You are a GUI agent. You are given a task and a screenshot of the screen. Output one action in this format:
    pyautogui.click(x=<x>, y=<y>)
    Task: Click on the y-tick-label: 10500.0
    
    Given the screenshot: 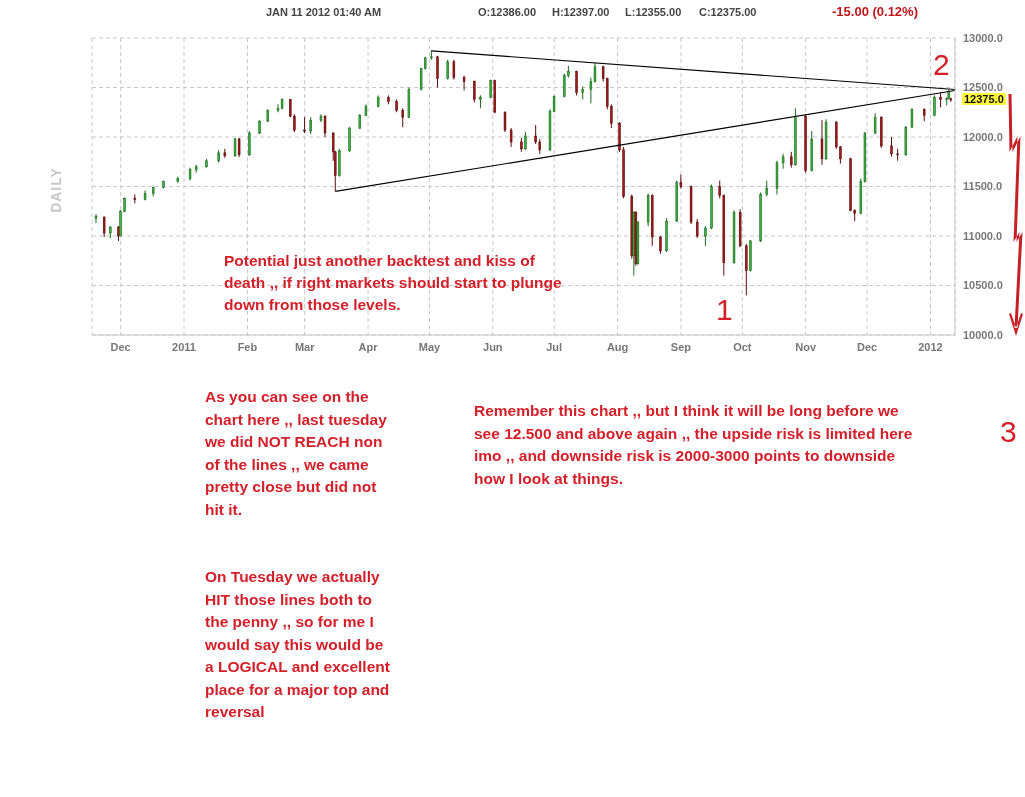 What is the action you would take?
    pyautogui.click(x=983, y=285)
    